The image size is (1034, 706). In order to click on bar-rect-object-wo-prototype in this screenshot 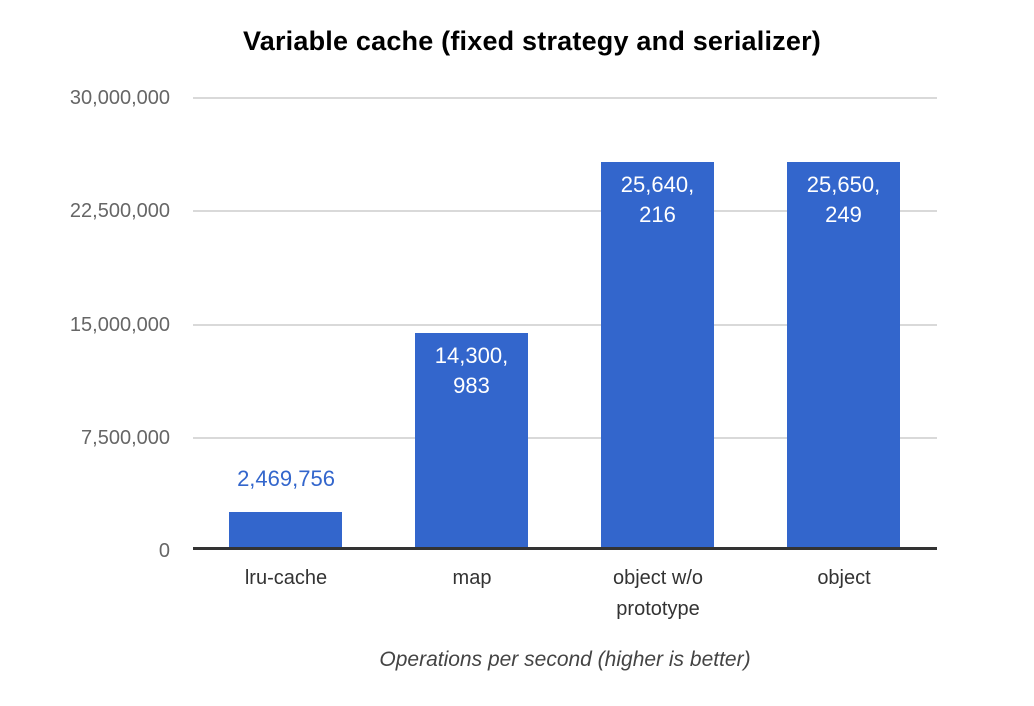, I will do `click(657, 355)`.